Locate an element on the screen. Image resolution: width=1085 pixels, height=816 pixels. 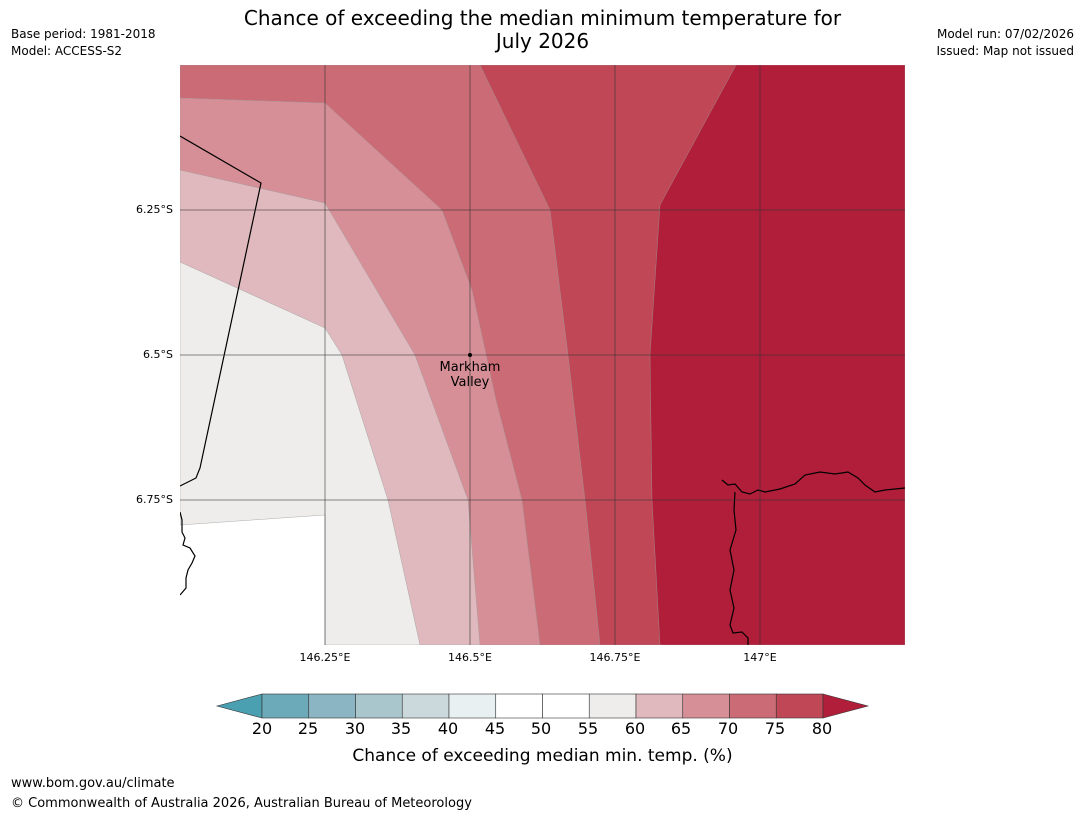
colorbar-over-arrow is located at coordinates (846, 706).